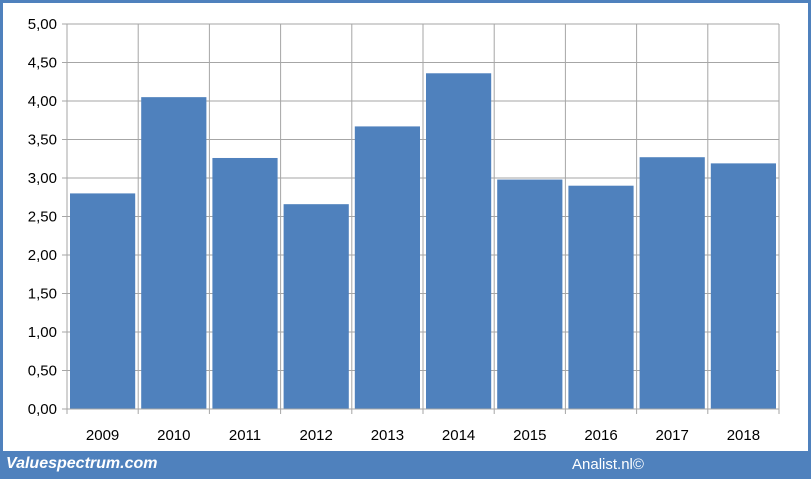  I want to click on x-tick-label: 2014, so click(458, 435).